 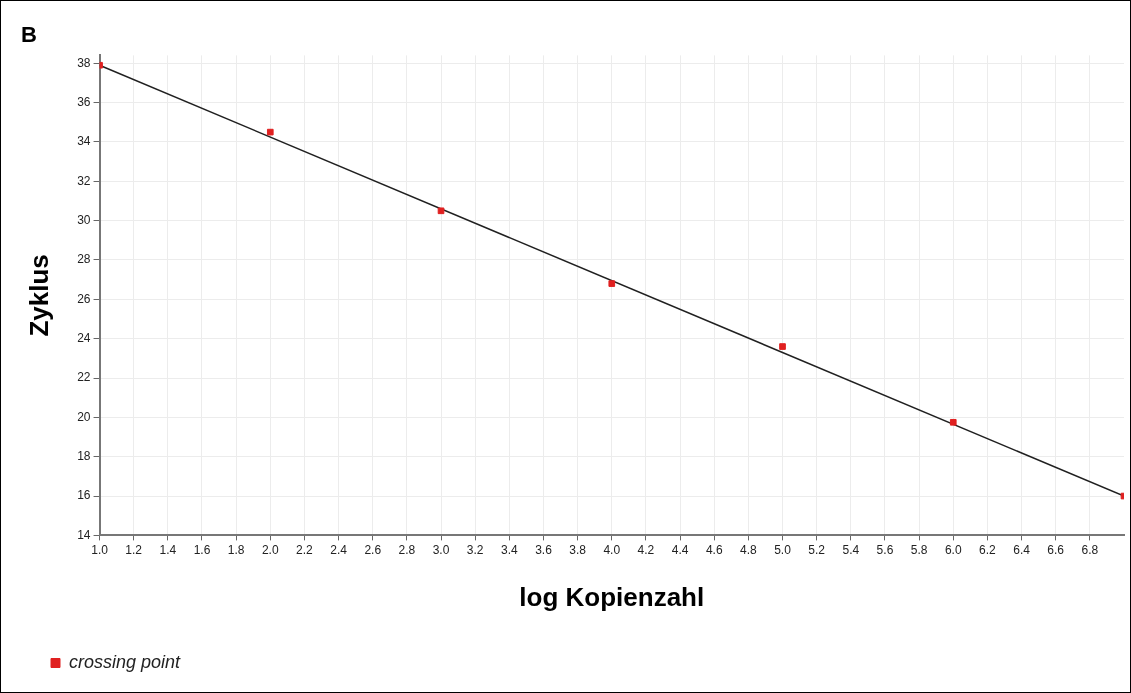 I want to click on x-tick-label: 5.4, so click(x=851, y=549).